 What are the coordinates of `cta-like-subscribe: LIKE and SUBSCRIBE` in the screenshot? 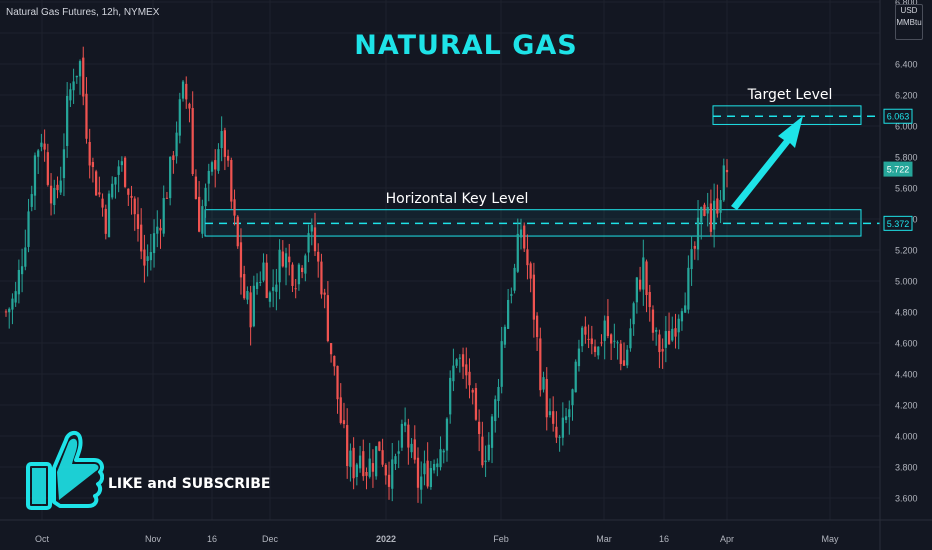 It's located at (189, 484).